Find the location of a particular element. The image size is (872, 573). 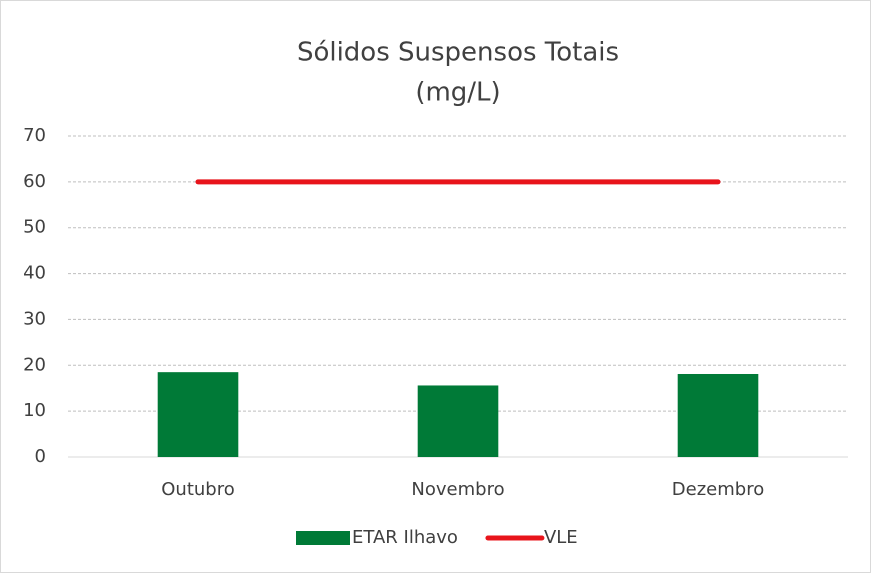

chart-title: (mg/L) is located at coordinates (457, 93).